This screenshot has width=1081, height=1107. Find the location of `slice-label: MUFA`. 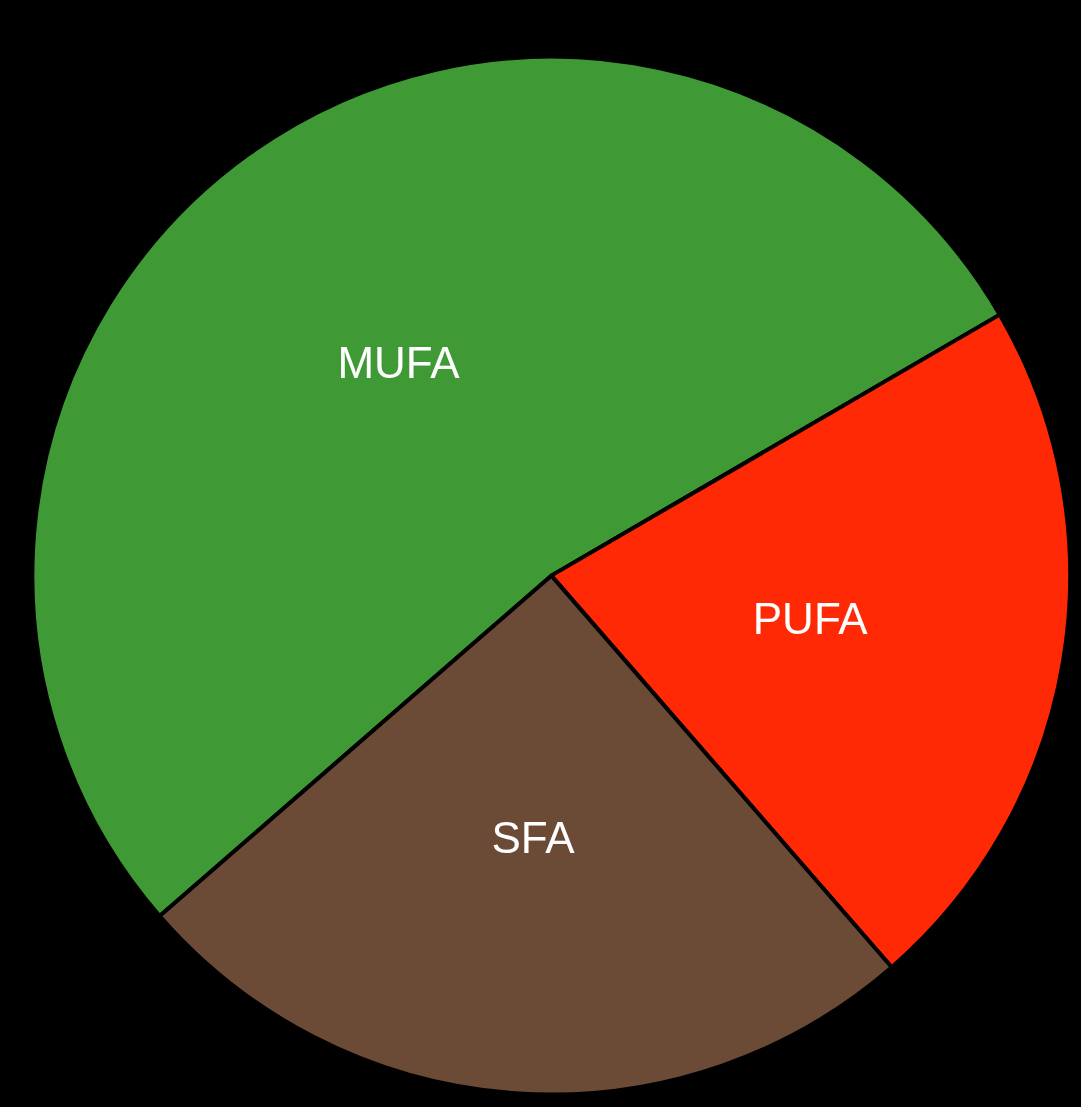

slice-label: MUFA is located at coordinates (399, 362).